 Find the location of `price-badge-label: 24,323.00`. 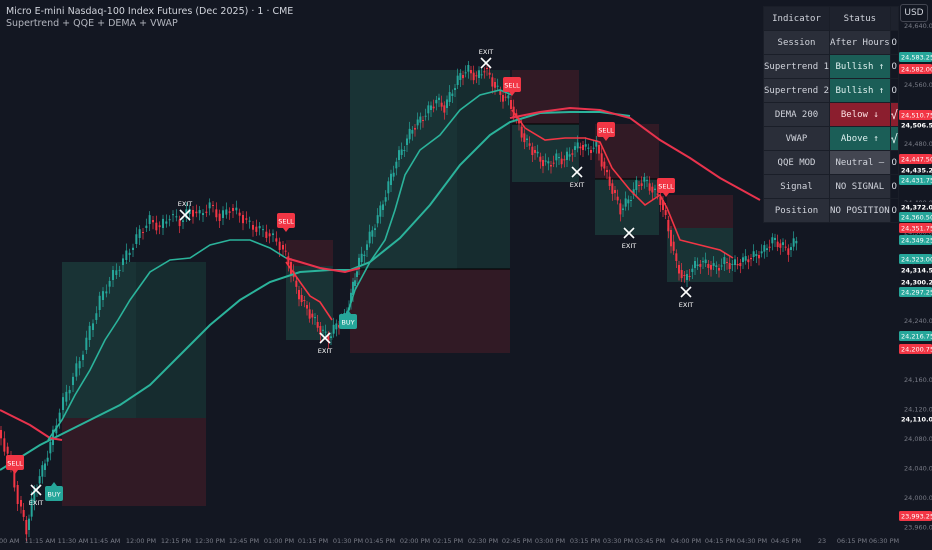

price-badge-label: 24,323.00 is located at coordinates (916, 260).